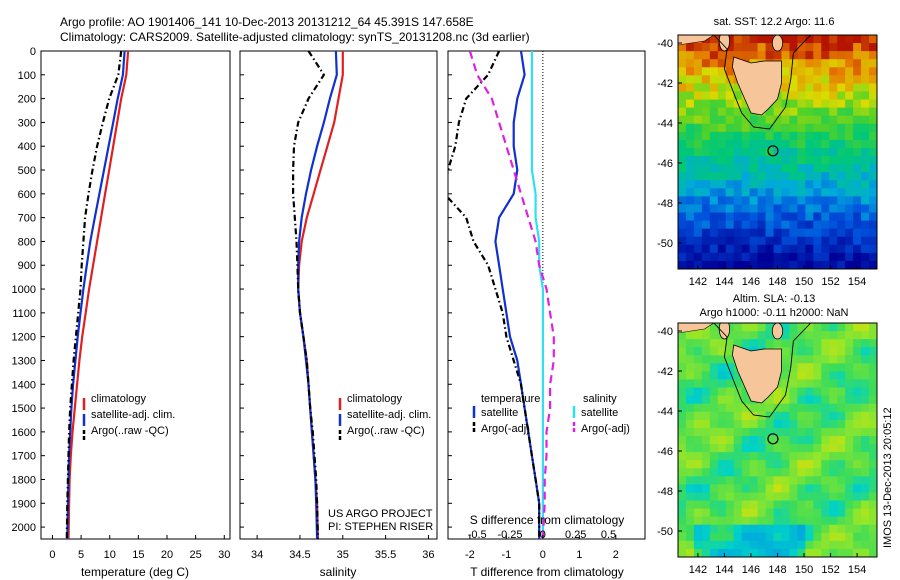 The image size is (900, 580). Describe the element at coordinates (665, 532) in the screenshot. I see `lat-tick-label: -50` at that location.